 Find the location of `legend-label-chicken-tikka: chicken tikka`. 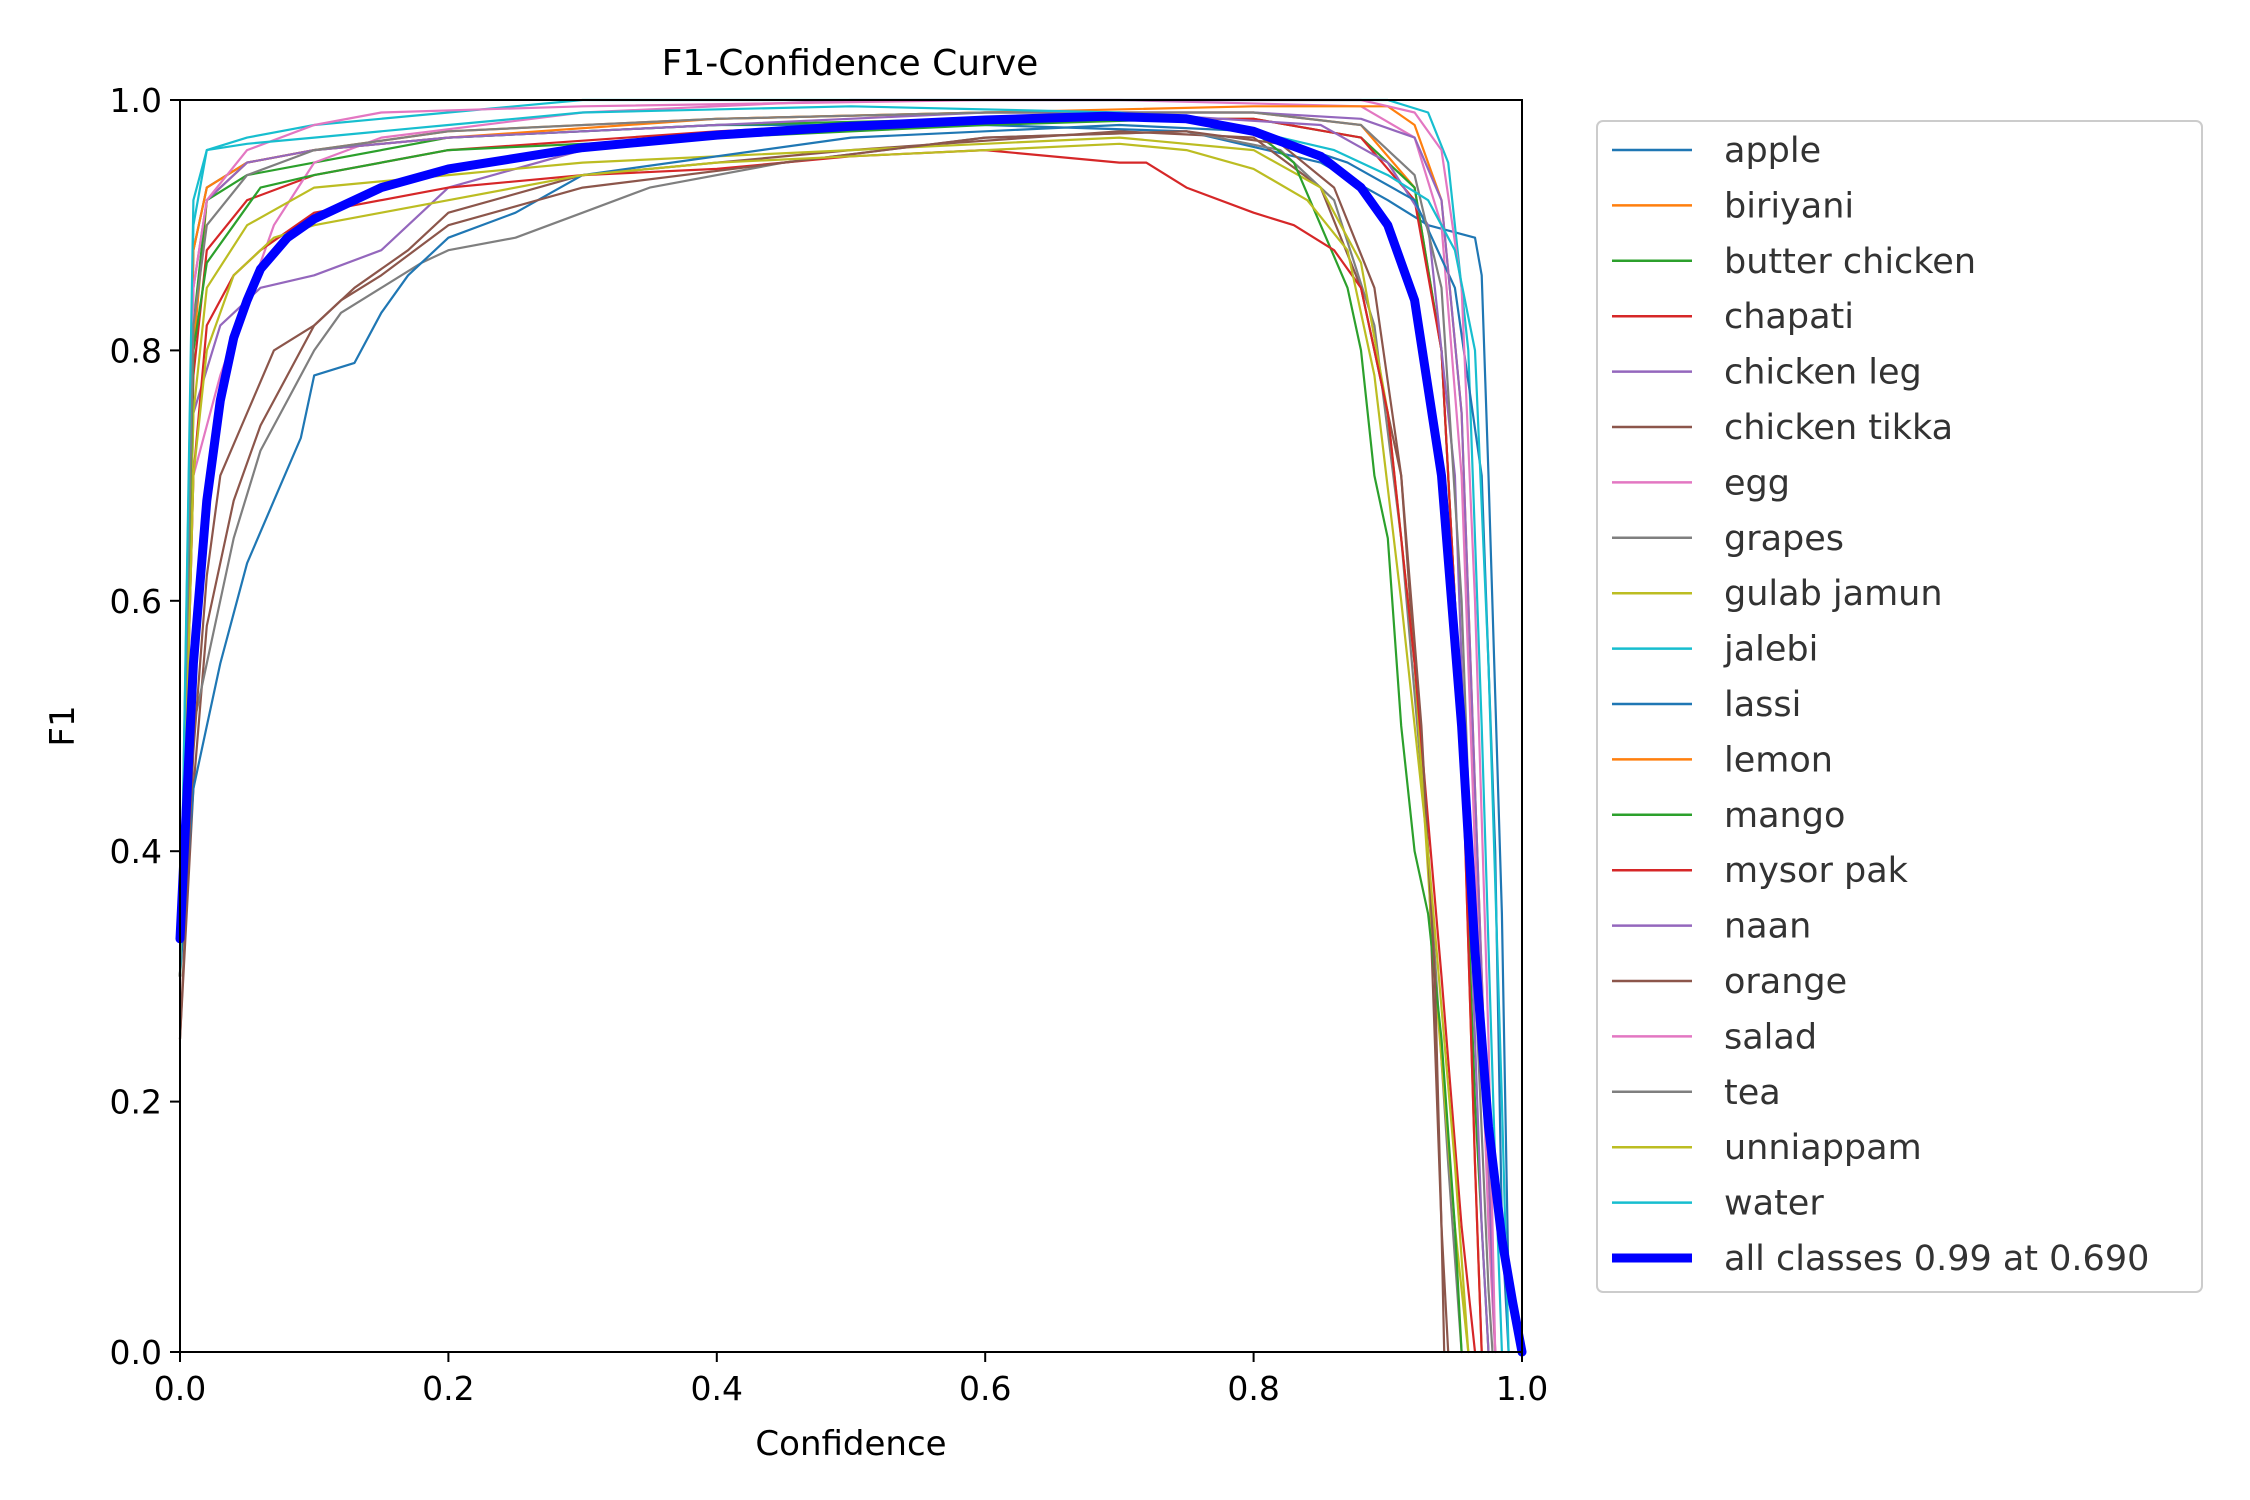

legend-label-chicken-tikka: chicken tikka is located at coordinates (1838, 428).